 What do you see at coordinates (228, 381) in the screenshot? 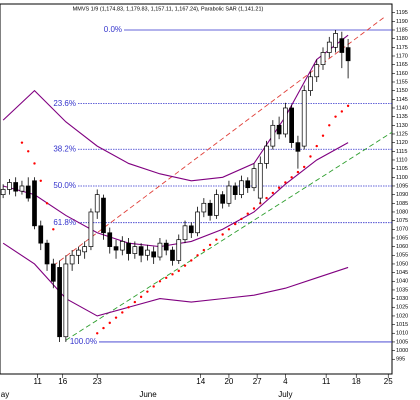
I see `x-tick-label: 20` at bounding box center [228, 381].